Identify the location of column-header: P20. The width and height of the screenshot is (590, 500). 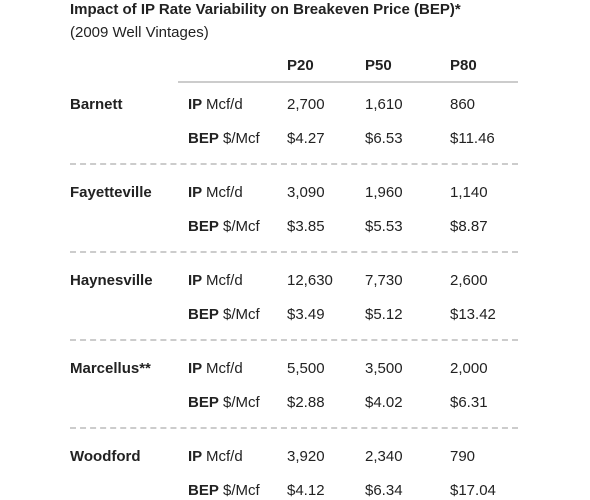
(300, 65).